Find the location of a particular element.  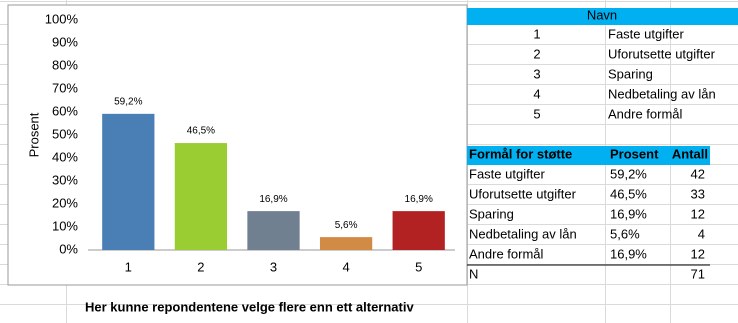

stats-header: Formål for støtte is located at coordinates (520, 153).